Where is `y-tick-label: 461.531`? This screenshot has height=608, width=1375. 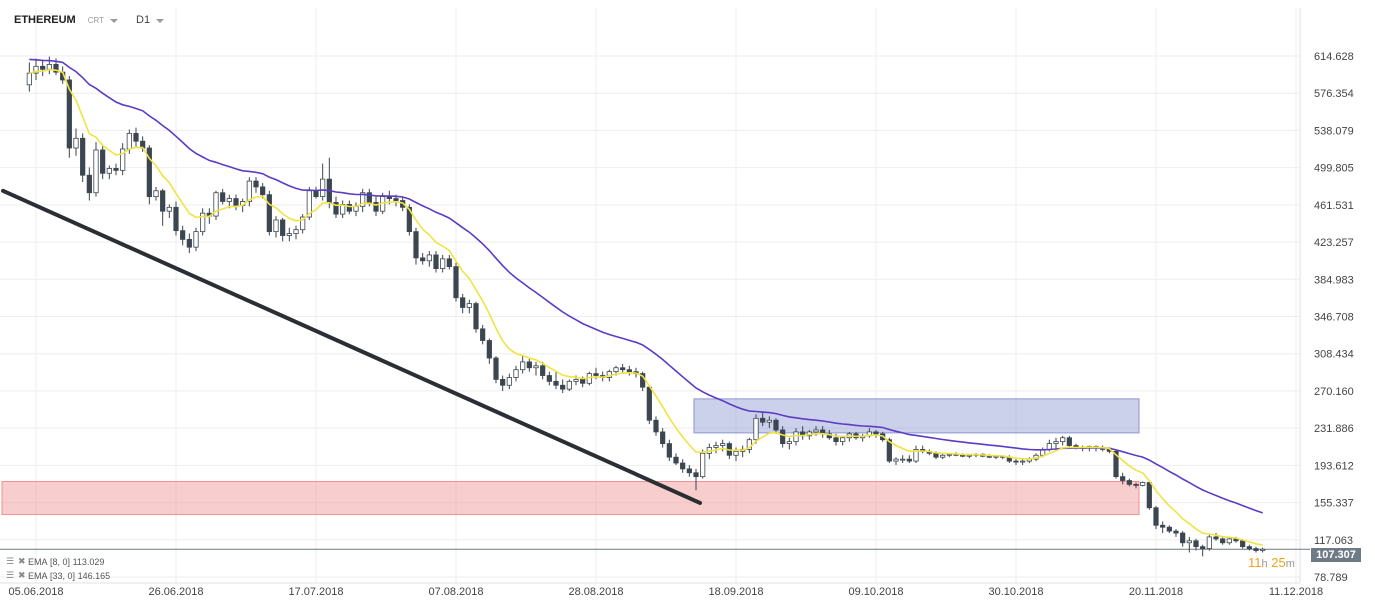 y-tick-label: 461.531 is located at coordinates (1334, 206).